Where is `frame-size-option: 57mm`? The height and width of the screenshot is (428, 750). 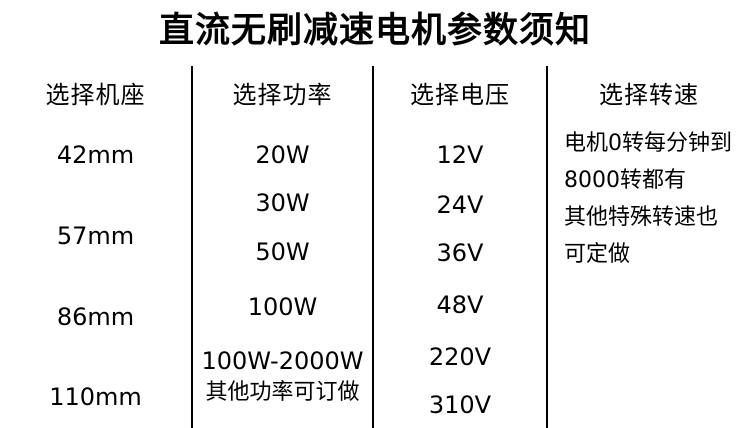
frame-size-option: 57mm is located at coordinates (95, 236).